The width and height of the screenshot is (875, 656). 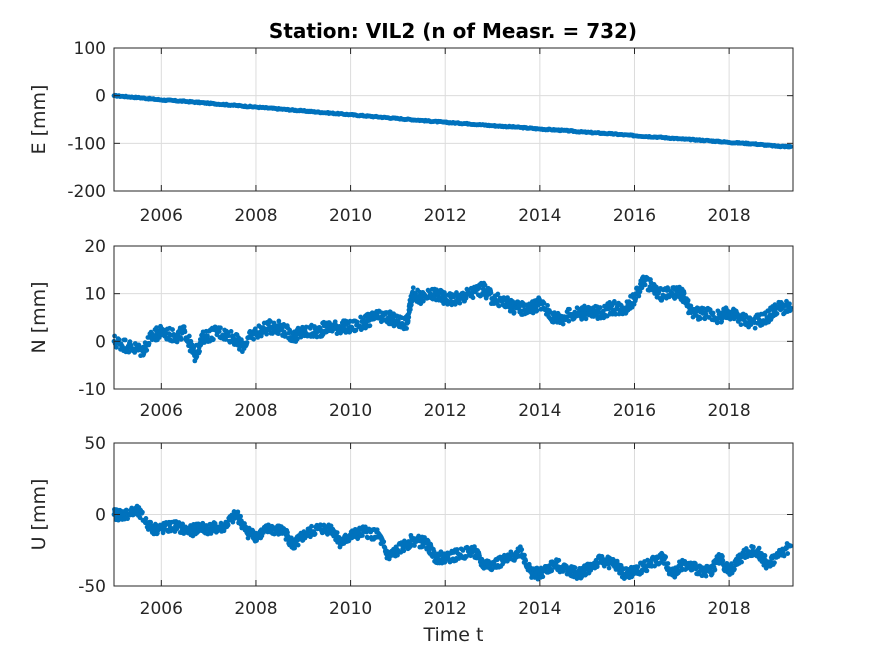 What do you see at coordinates (86, 144) in the screenshot?
I see `east-ytick-label: -100` at bounding box center [86, 144].